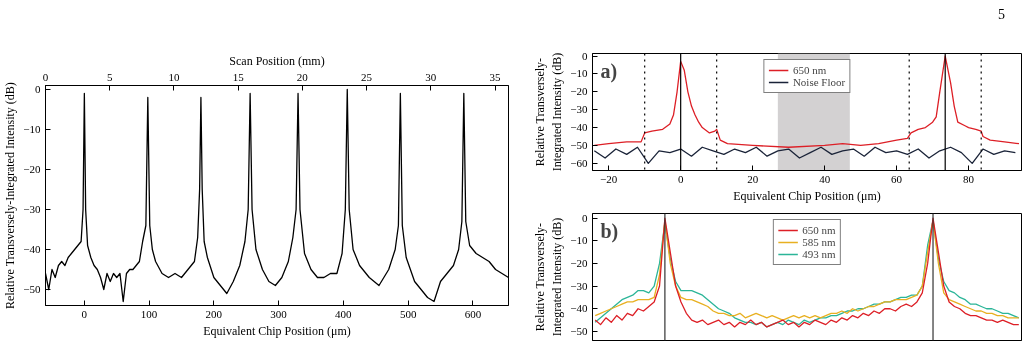 This screenshot has height=345, width=1023. Describe the element at coordinates (344, 313) in the screenshot. I see `x-tick-label: 400` at that location.